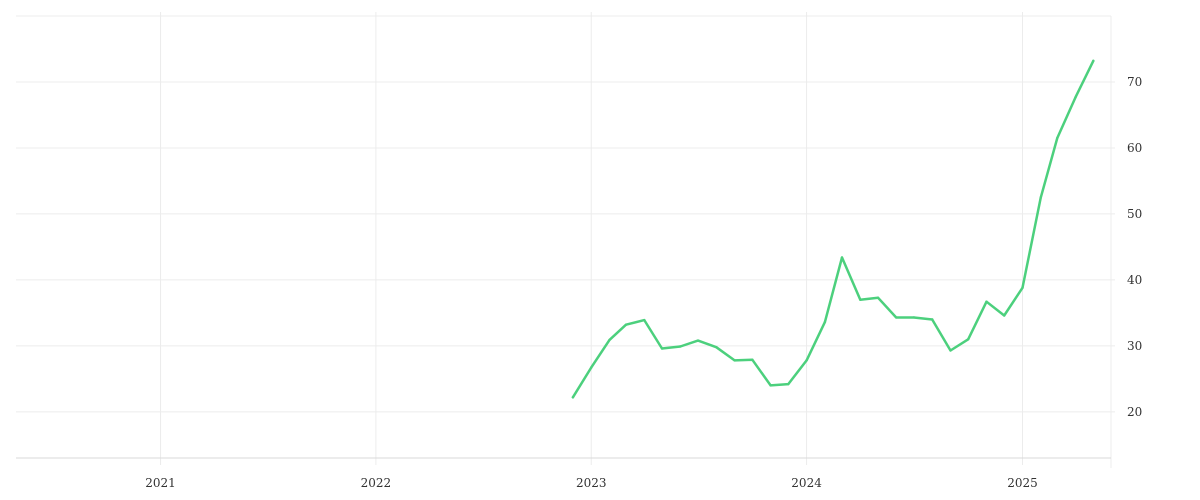 Image resolution: width=1200 pixels, height=500 pixels. What do you see at coordinates (1134, 346) in the screenshot?
I see `y-tick-label: 30` at bounding box center [1134, 346].